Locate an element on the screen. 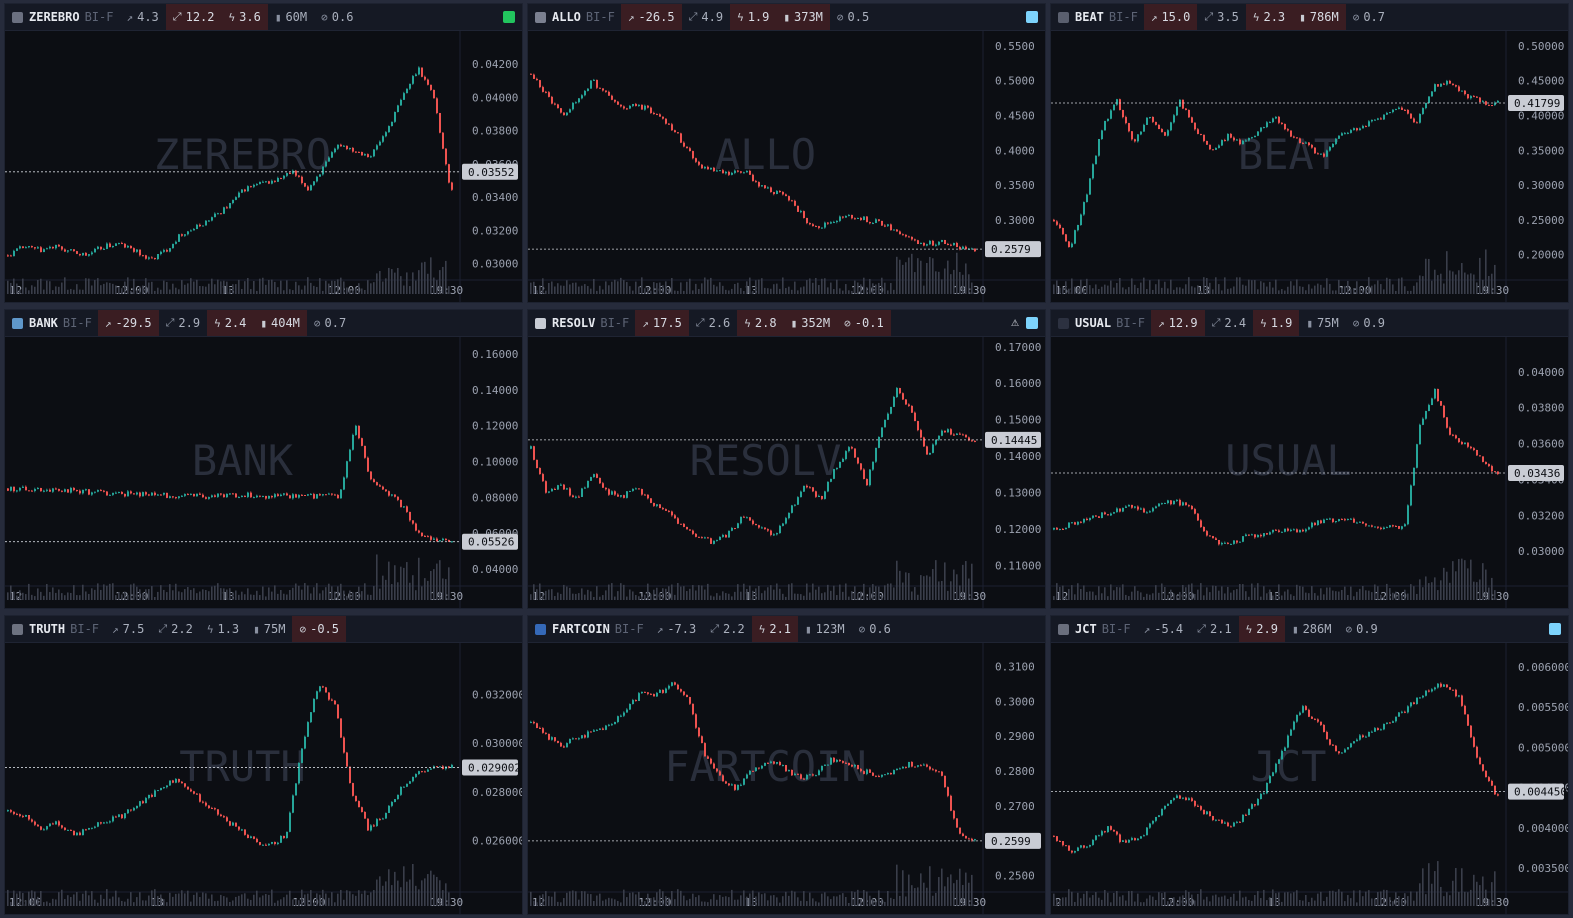  symbol-label: ZEREBRO is located at coordinates (54, 17).